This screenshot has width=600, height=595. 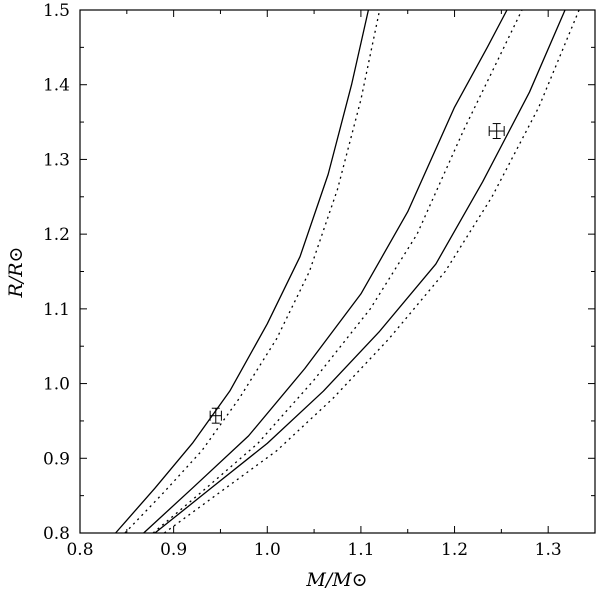 What do you see at coordinates (56, 86) in the screenshot?
I see `y-tick-label: 1.4` at bounding box center [56, 86].